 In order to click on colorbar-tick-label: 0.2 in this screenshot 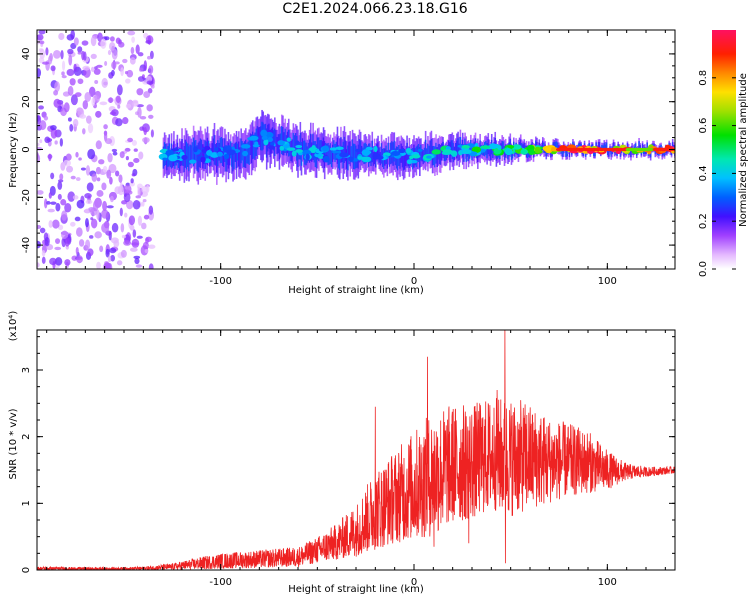, I will do `click(703, 221)`.